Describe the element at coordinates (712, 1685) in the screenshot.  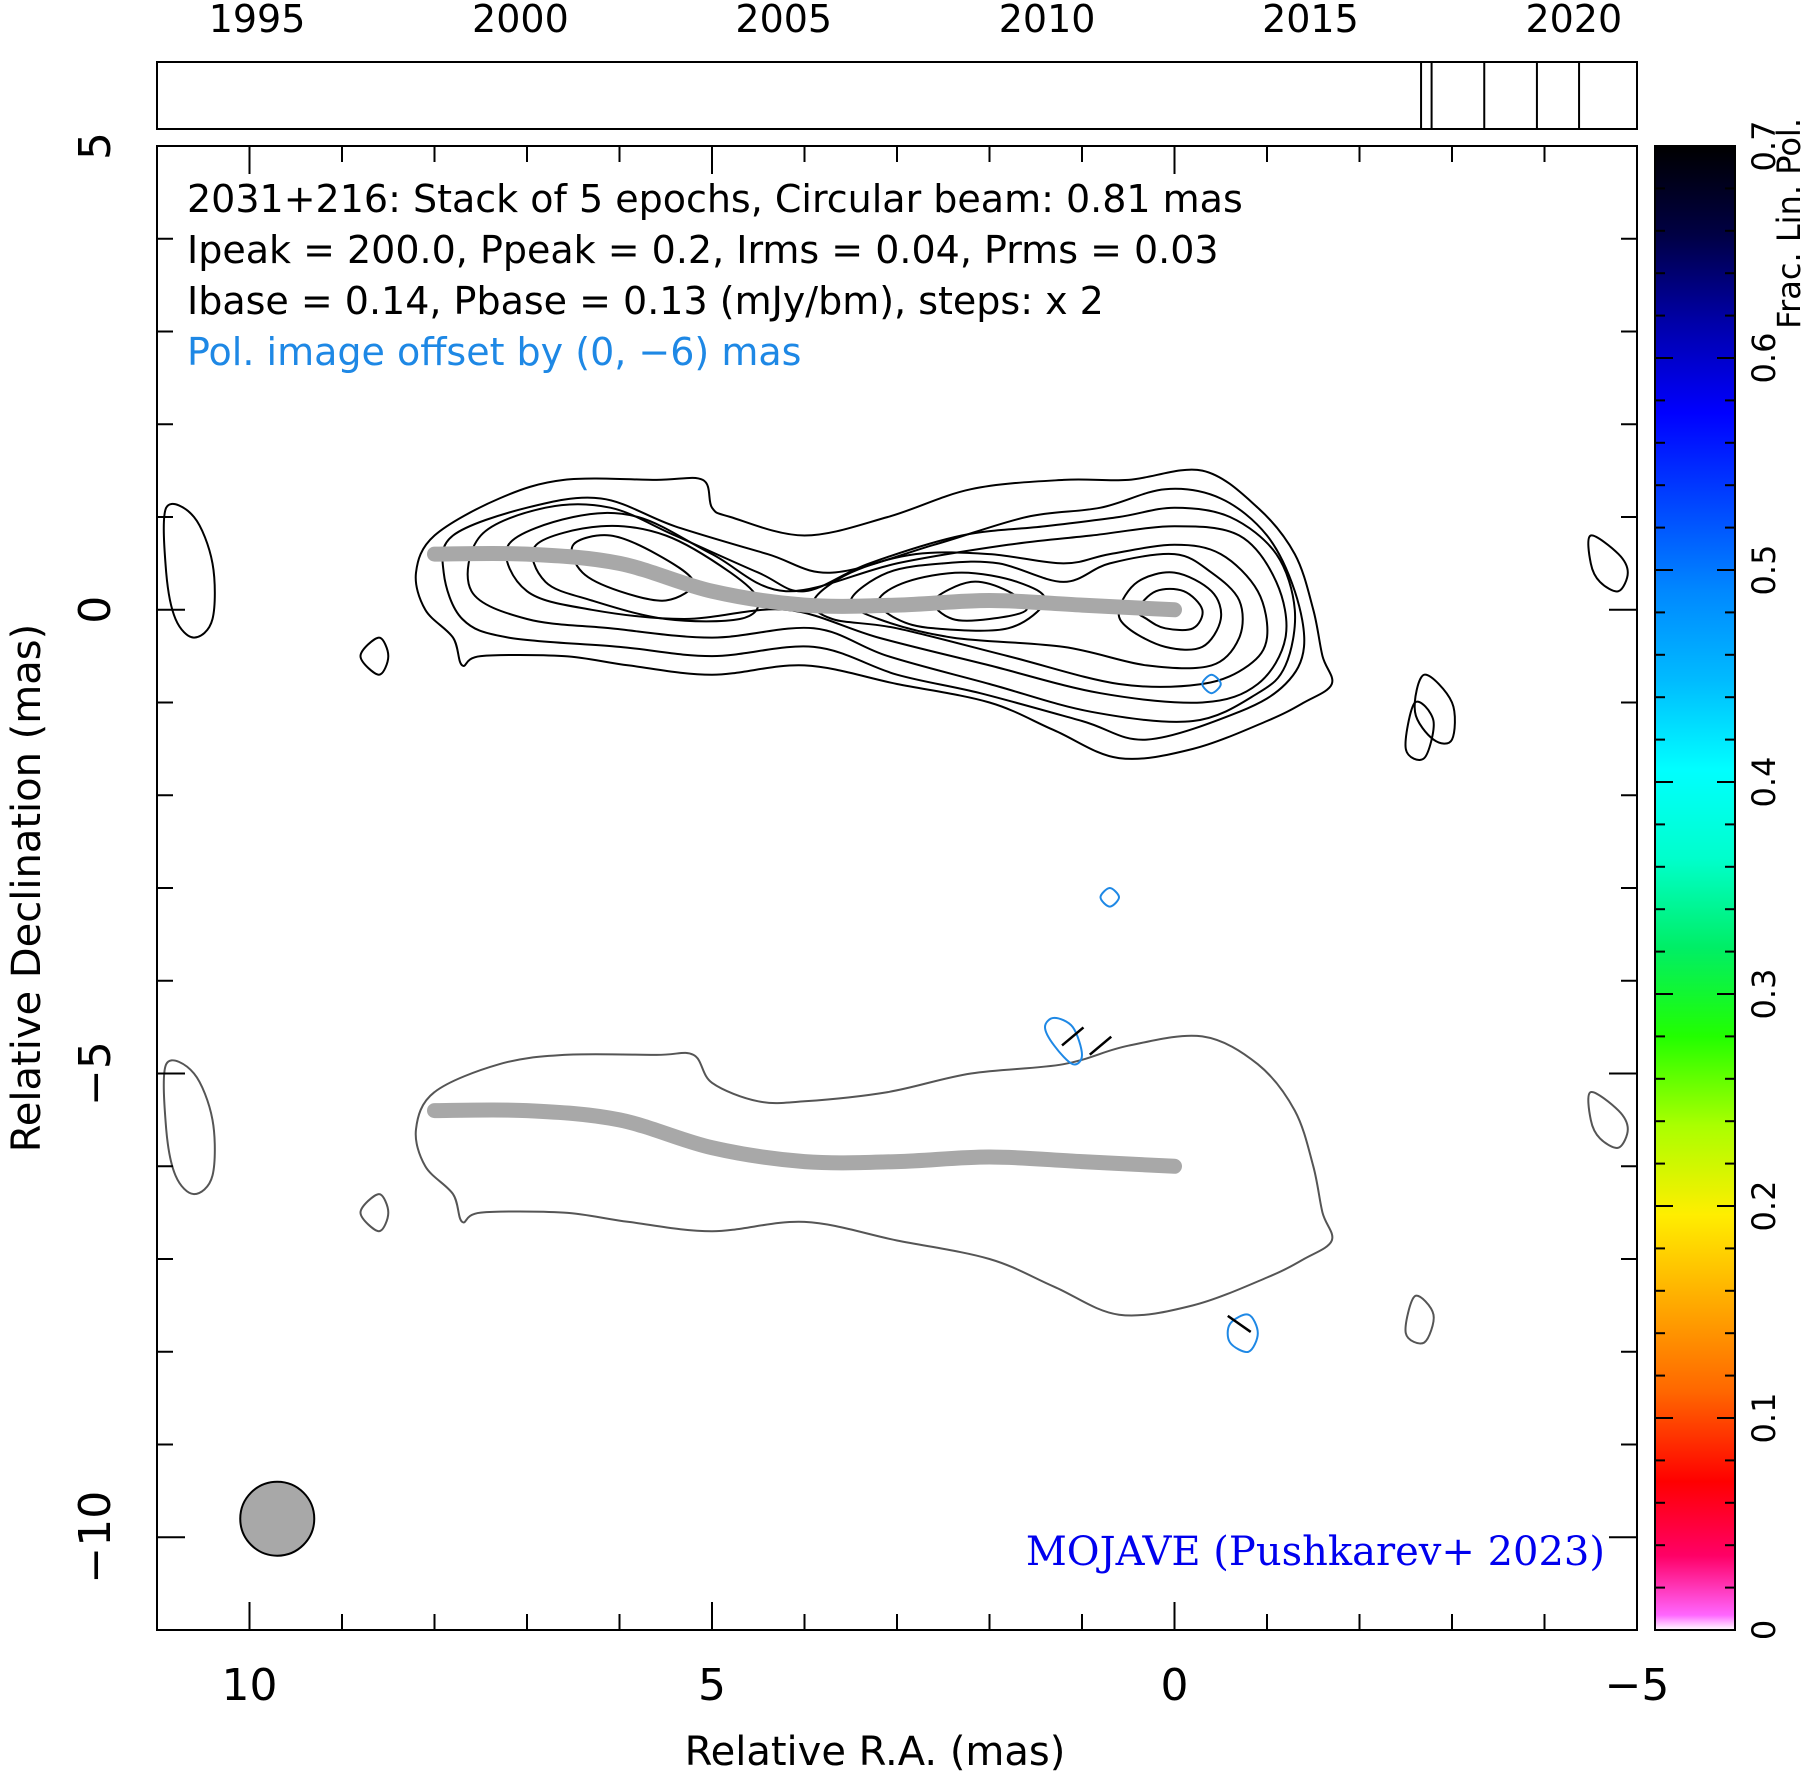
I see `x-tick-label: 5` at that location.